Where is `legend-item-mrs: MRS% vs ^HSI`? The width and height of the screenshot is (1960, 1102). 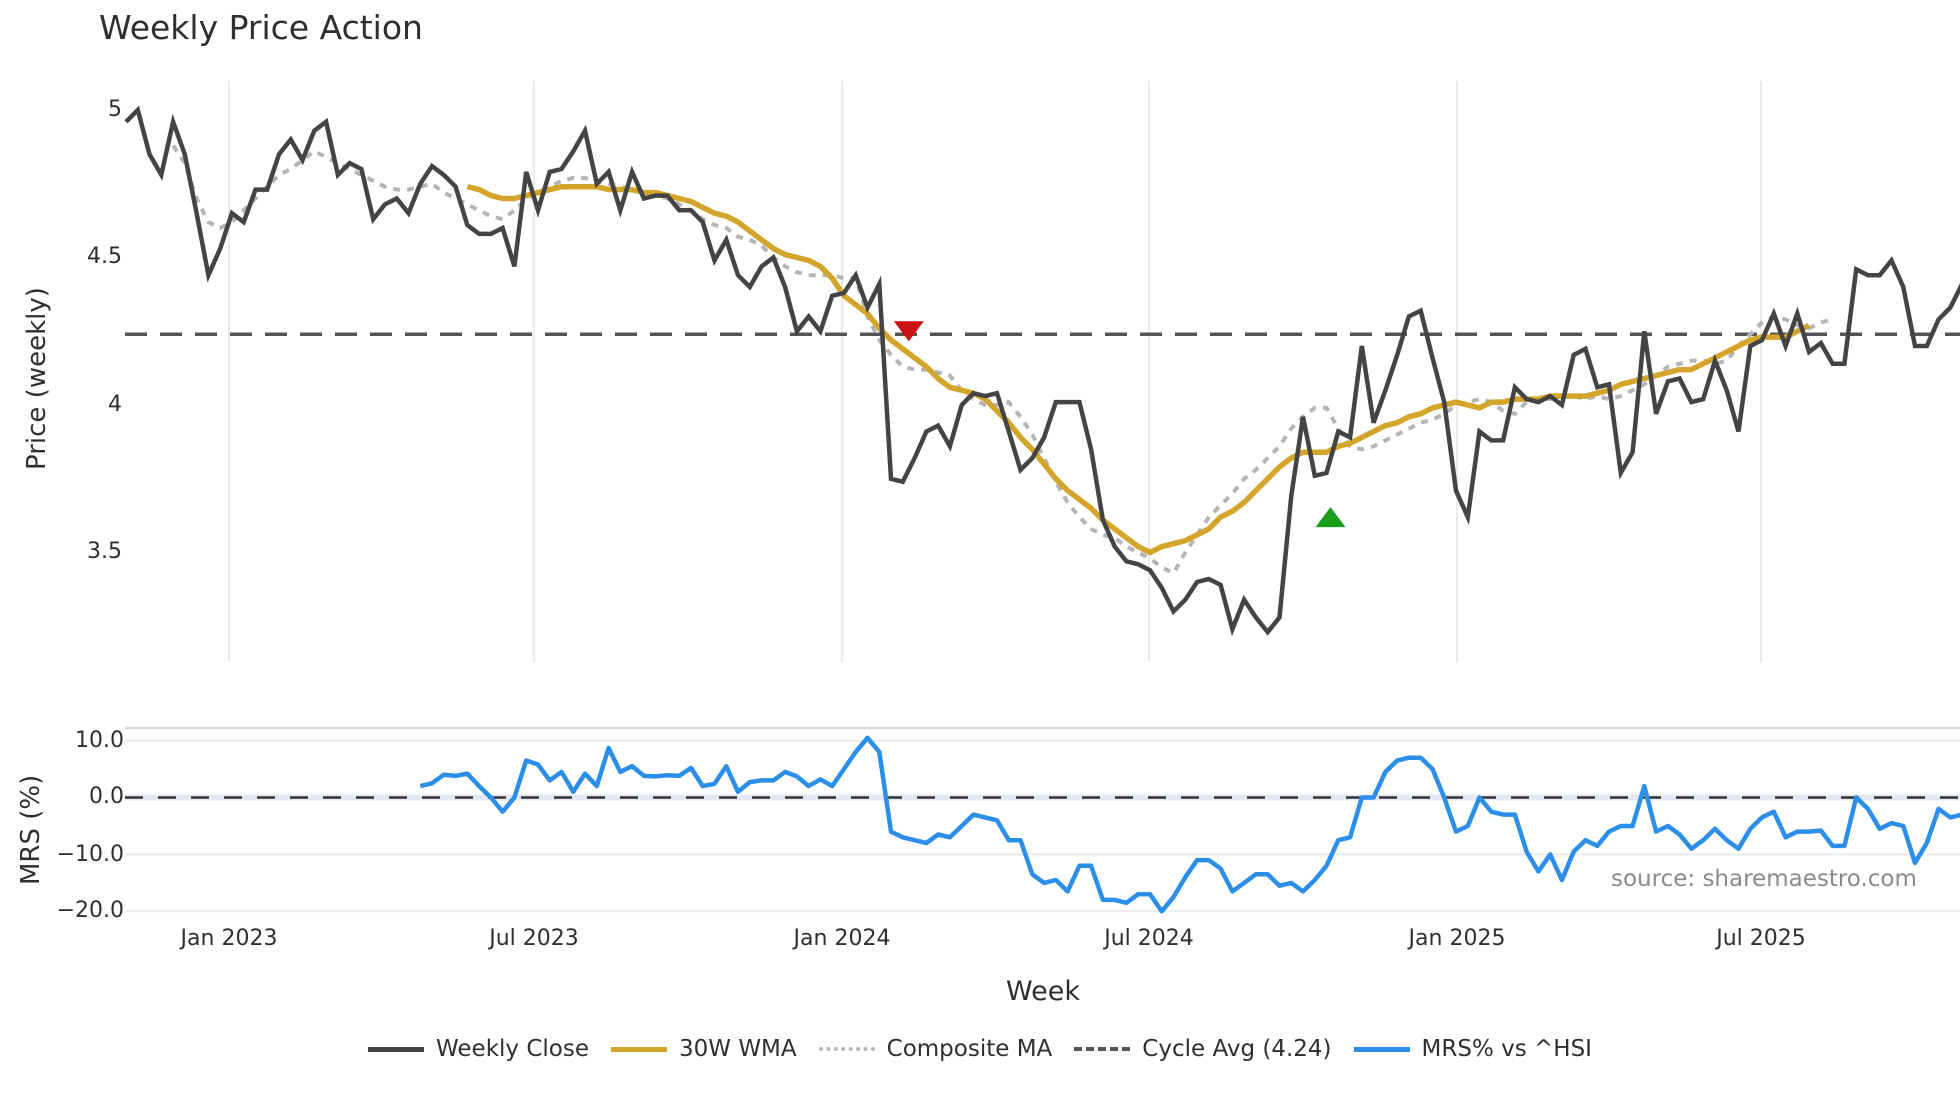 legend-item-mrs: MRS% vs ^HSI is located at coordinates (1472, 1049).